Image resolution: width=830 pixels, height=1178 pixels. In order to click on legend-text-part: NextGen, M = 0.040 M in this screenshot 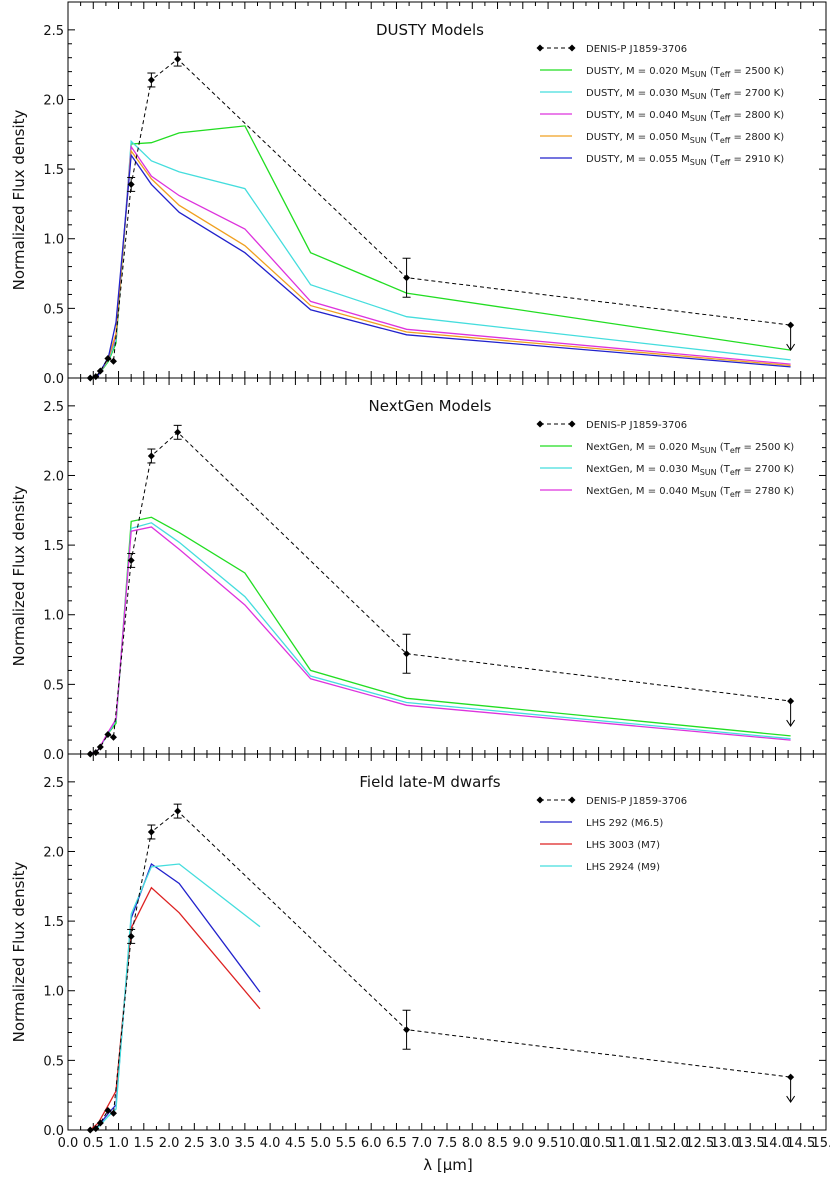, I will do `click(643, 491)`.